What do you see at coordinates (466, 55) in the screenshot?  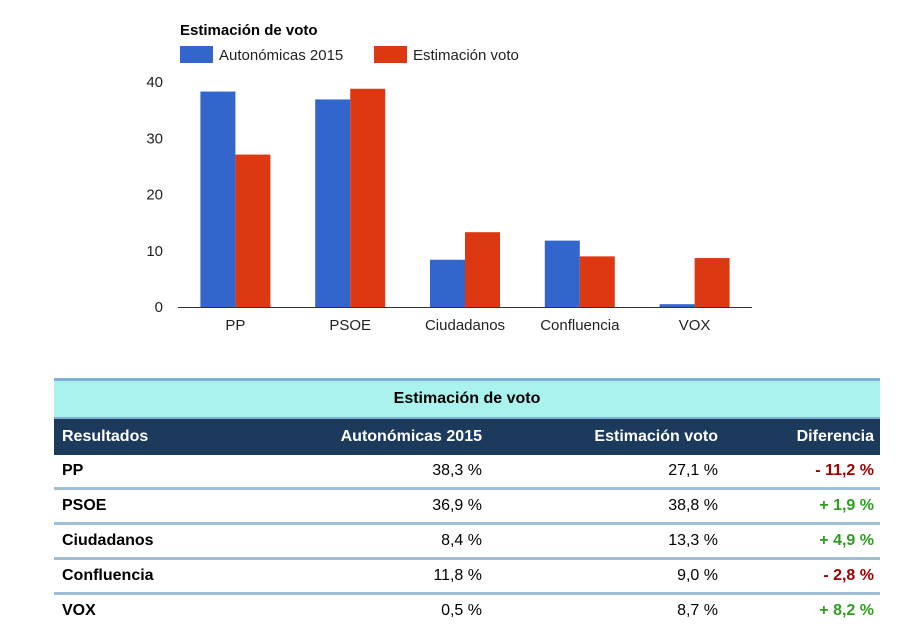 I see `legend-label: Estimación voto` at bounding box center [466, 55].